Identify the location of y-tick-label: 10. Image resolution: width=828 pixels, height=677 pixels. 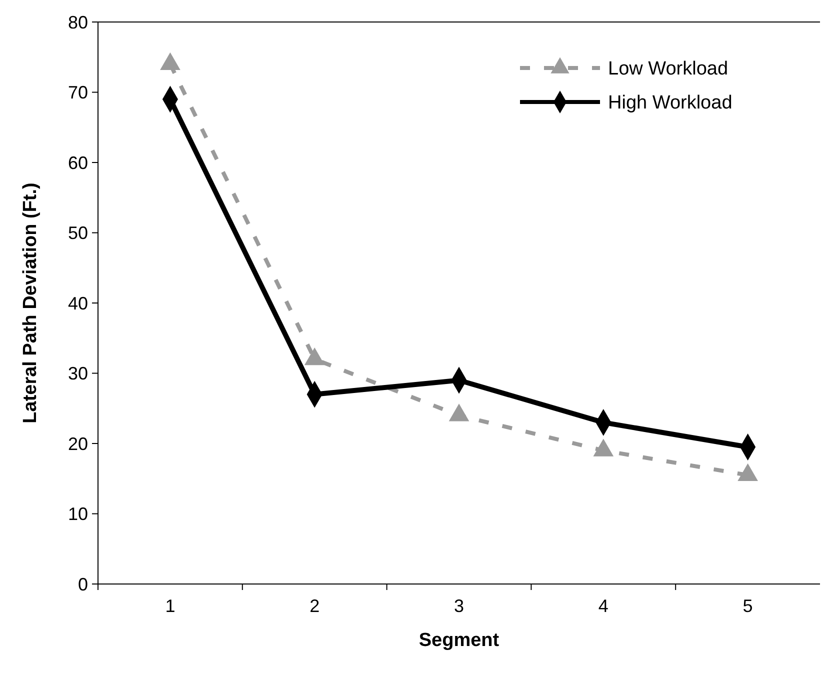
(78, 514).